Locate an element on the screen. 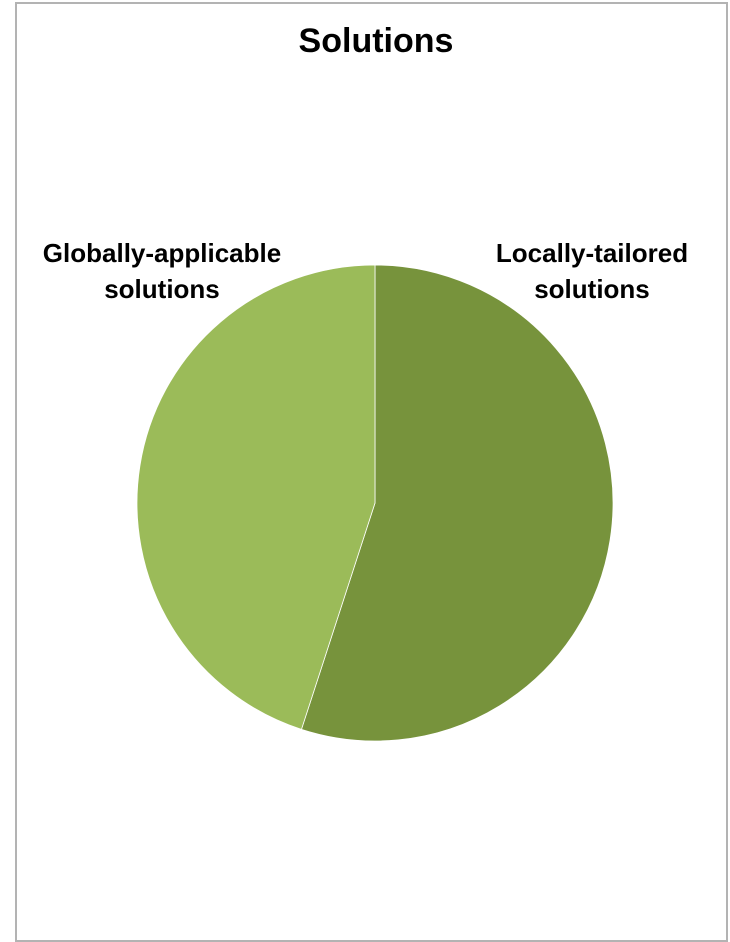 This screenshot has width=730, height=942. slice-label-line: Globally-applicable is located at coordinates (162, 253).